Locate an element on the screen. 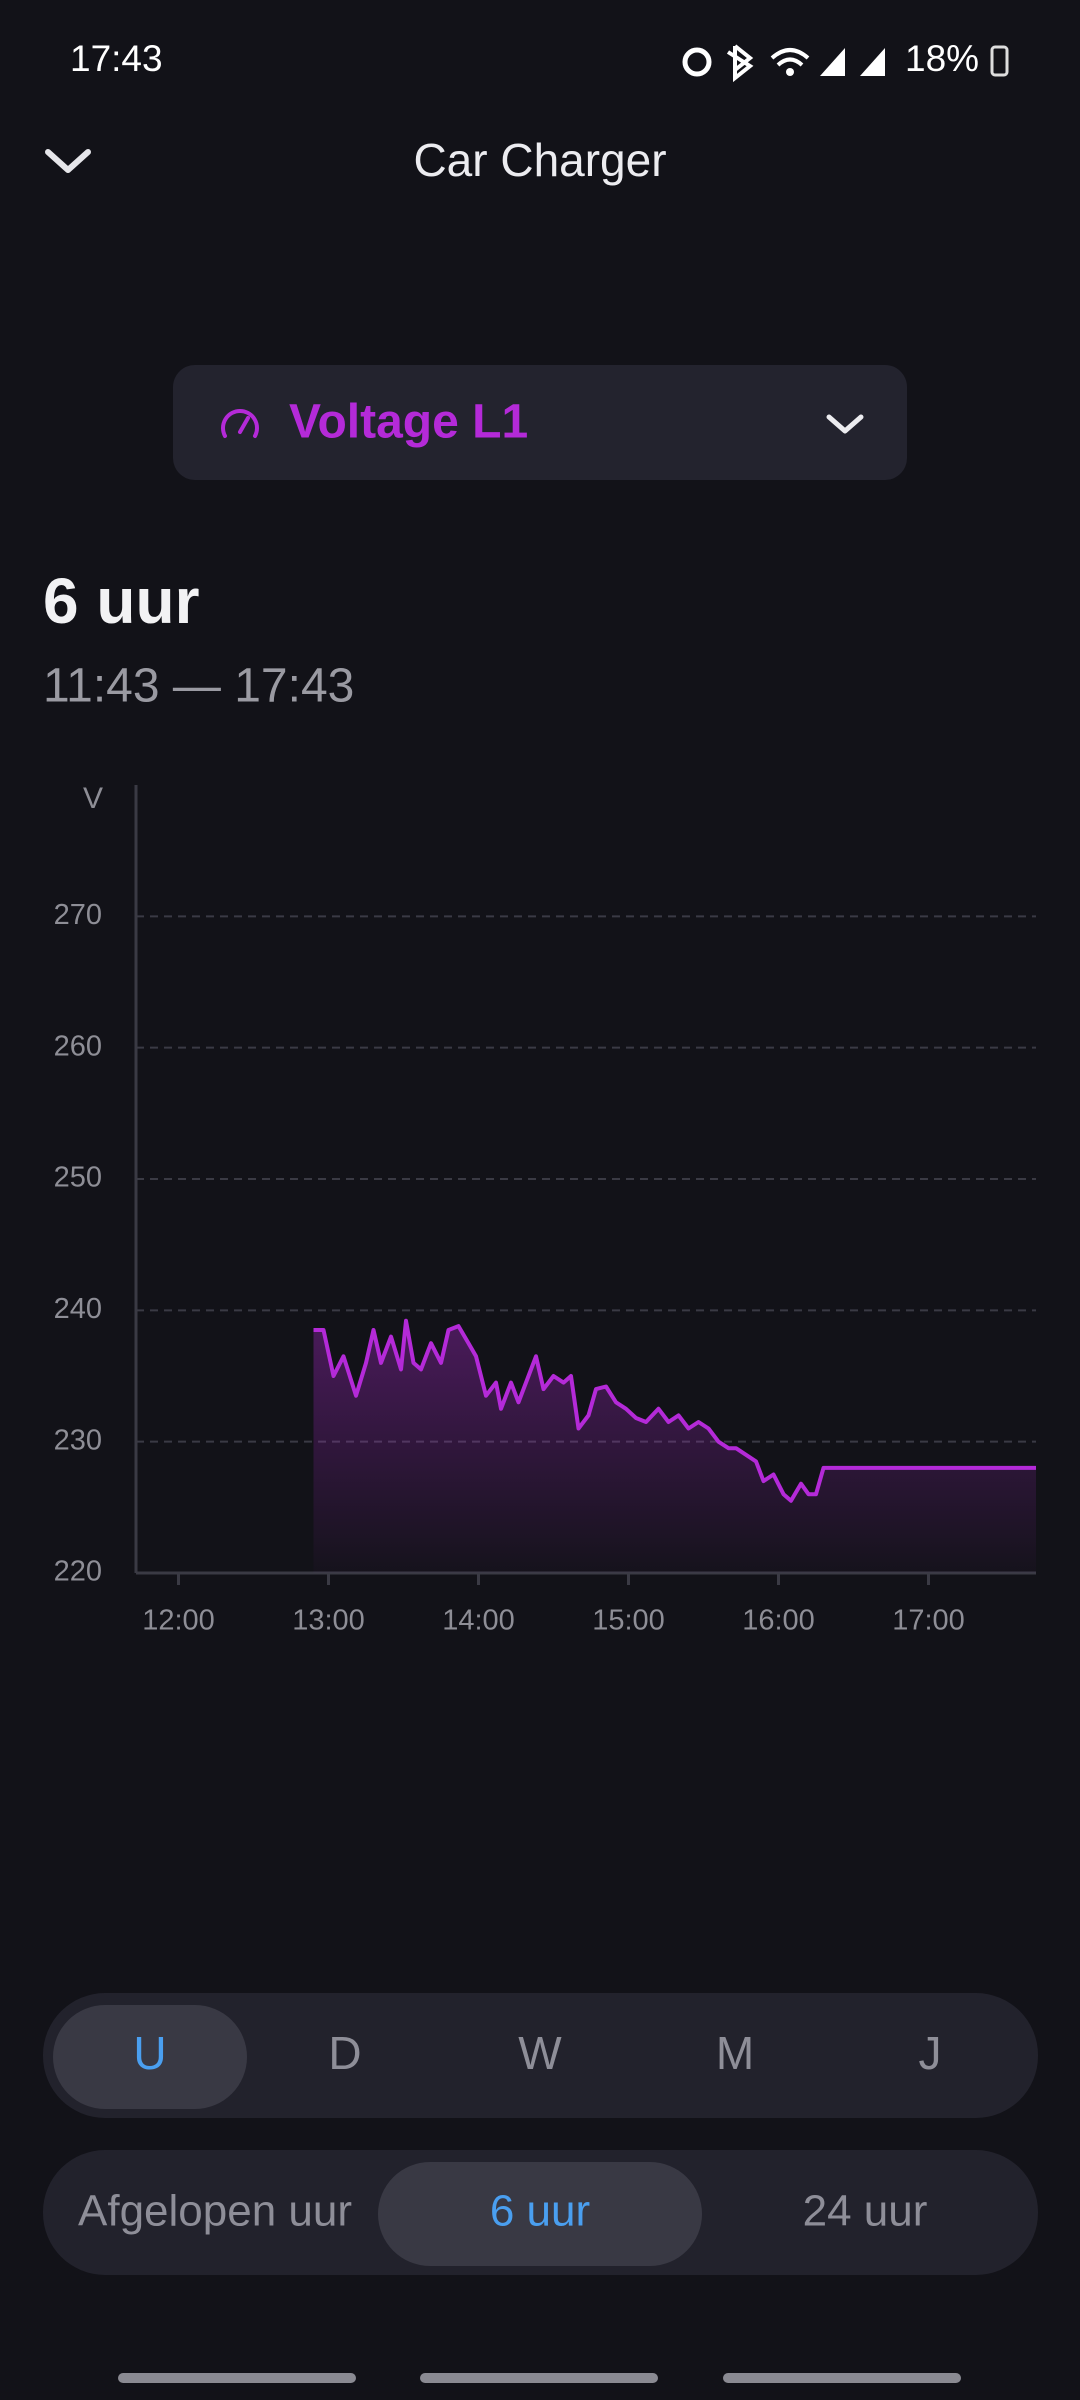 This screenshot has width=1080, height=2400. selector-label: Voltage L1 is located at coordinates (408, 422).